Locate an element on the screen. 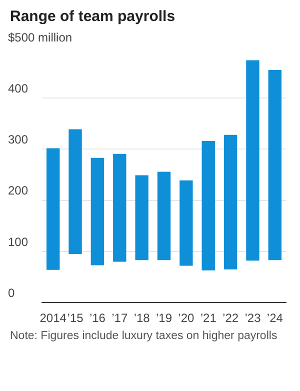 This screenshot has height=391, width=300. x-tick-label: ’17 is located at coordinates (120, 318).